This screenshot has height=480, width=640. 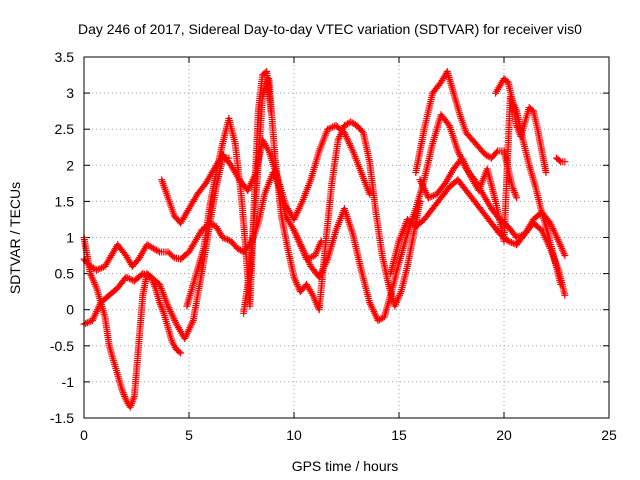 I want to click on y-tick-label: 1, so click(x=70, y=238).